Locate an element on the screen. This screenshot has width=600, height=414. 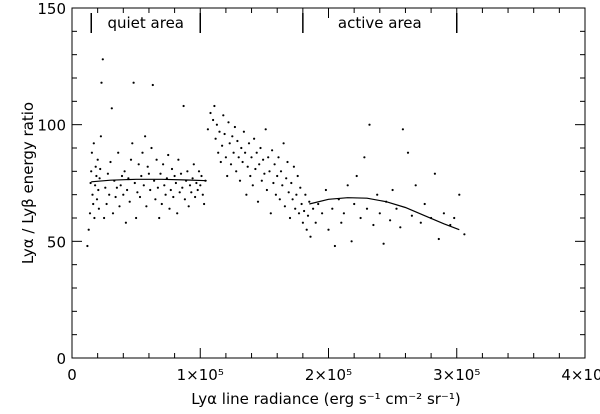
y-tick-label: 150 is located at coordinates (51, 9).